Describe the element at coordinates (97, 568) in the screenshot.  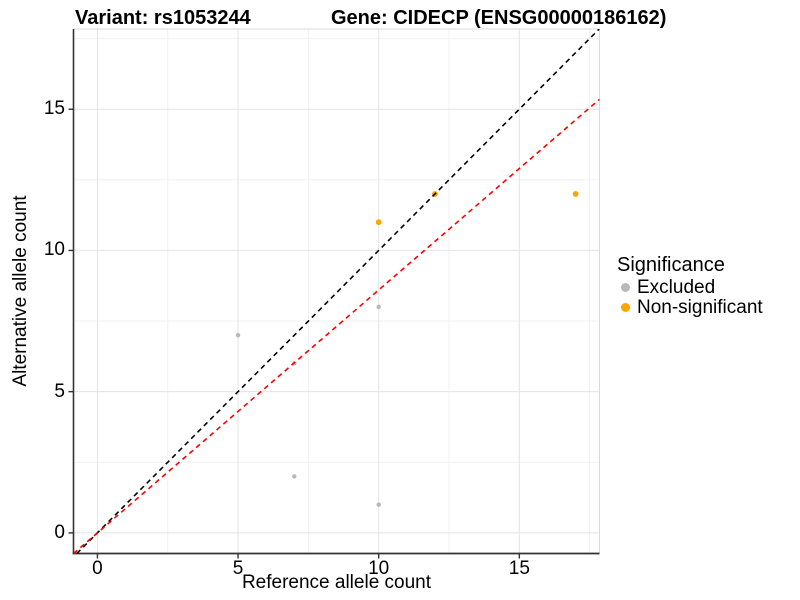
I see `x-axis-tick-label: 0` at that location.